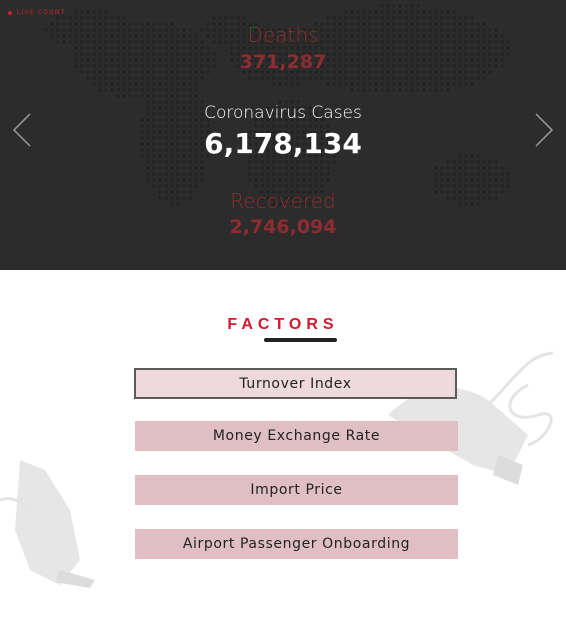 Image resolution: width=566 pixels, height=634 pixels. What do you see at coordinates (283, 113) in the screenshot?
I see `cases-label: Coronavirus Cases` at bounding box center [283, 113].